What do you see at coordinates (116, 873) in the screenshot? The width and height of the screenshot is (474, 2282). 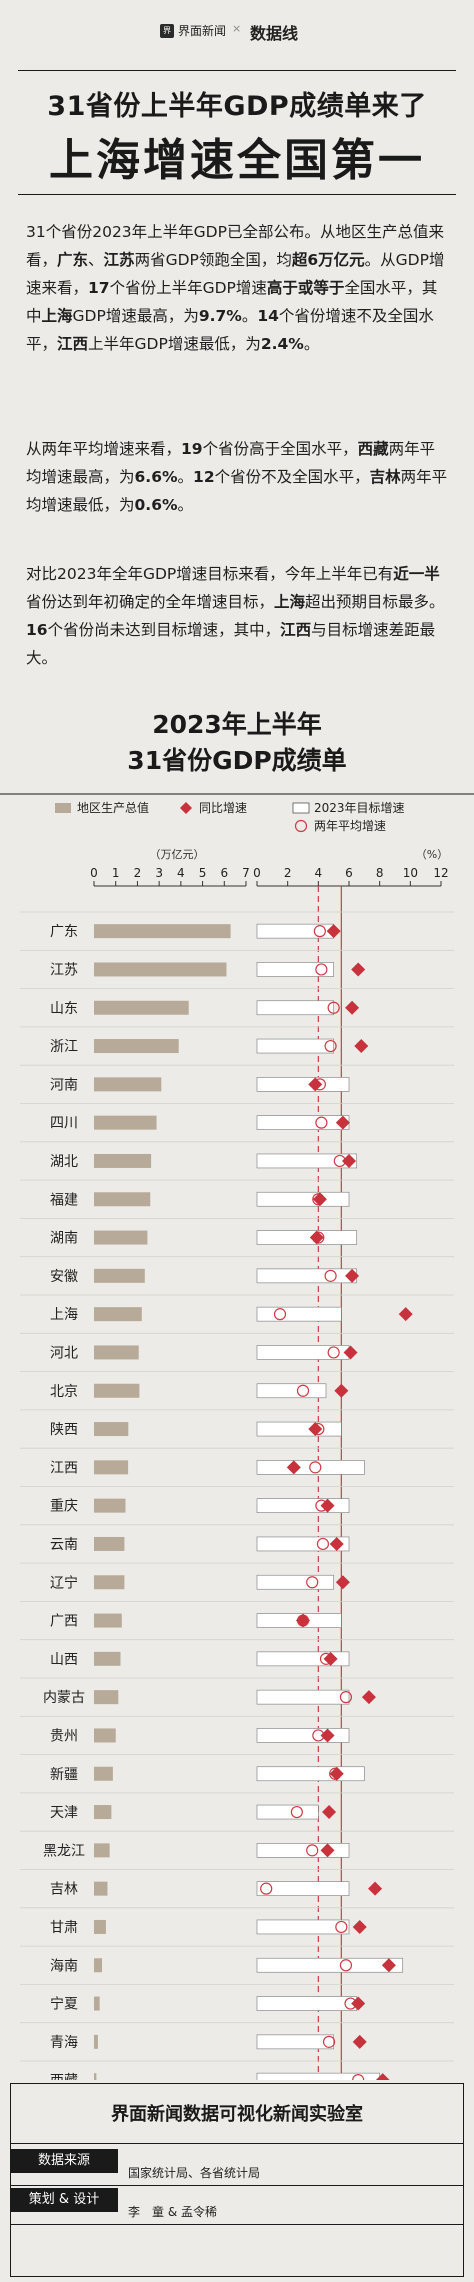 I see `gdp-tick-label: 1` at bounding box center [116, 873].